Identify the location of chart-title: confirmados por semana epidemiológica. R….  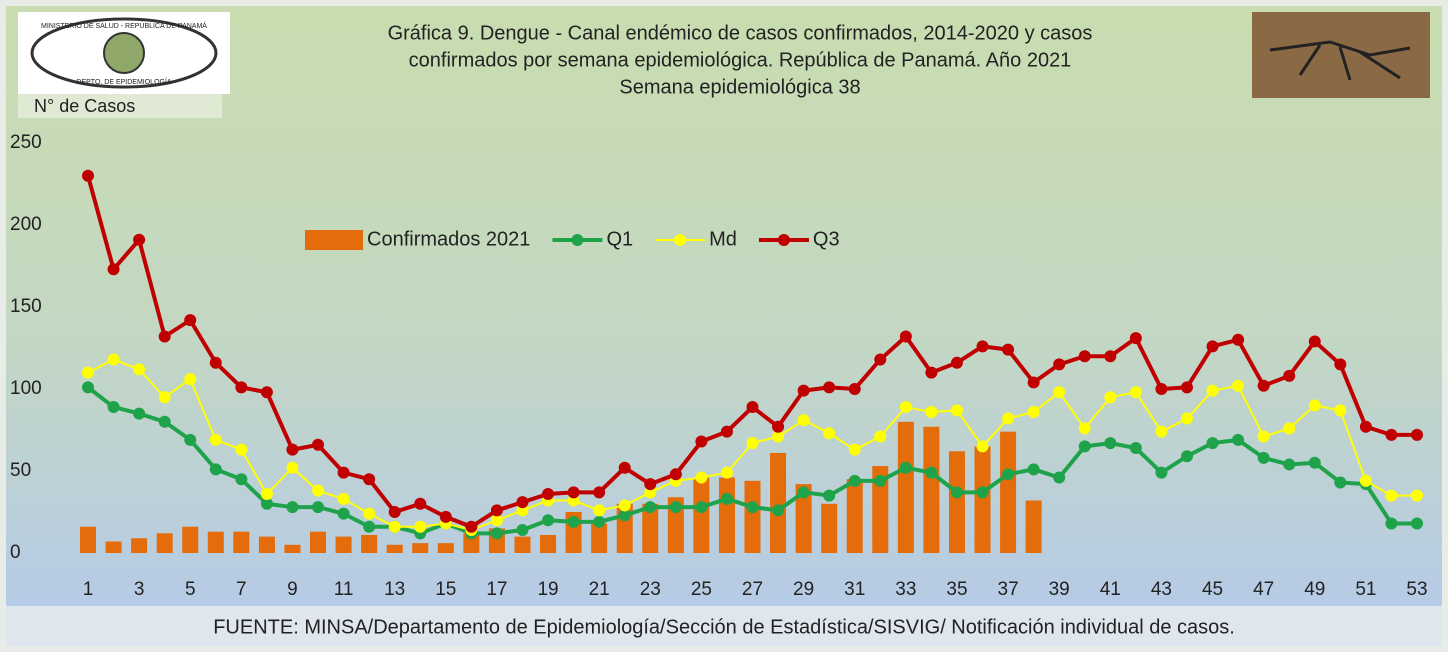
(740, 60).